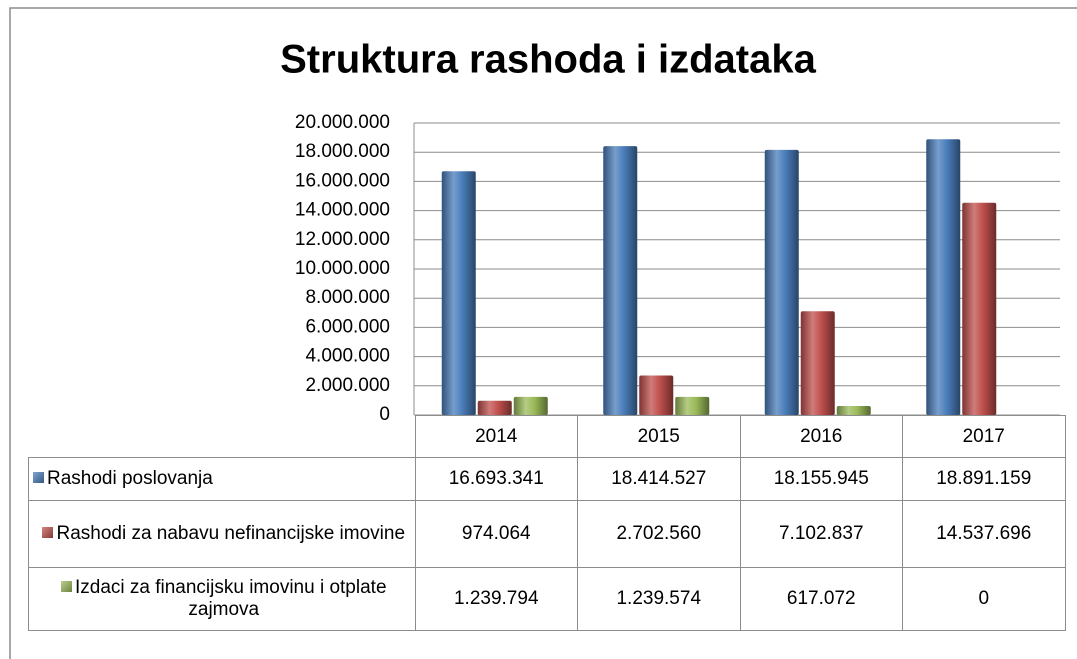  I want to click on y-tick-label: 20.000.000, so click(342, 122).